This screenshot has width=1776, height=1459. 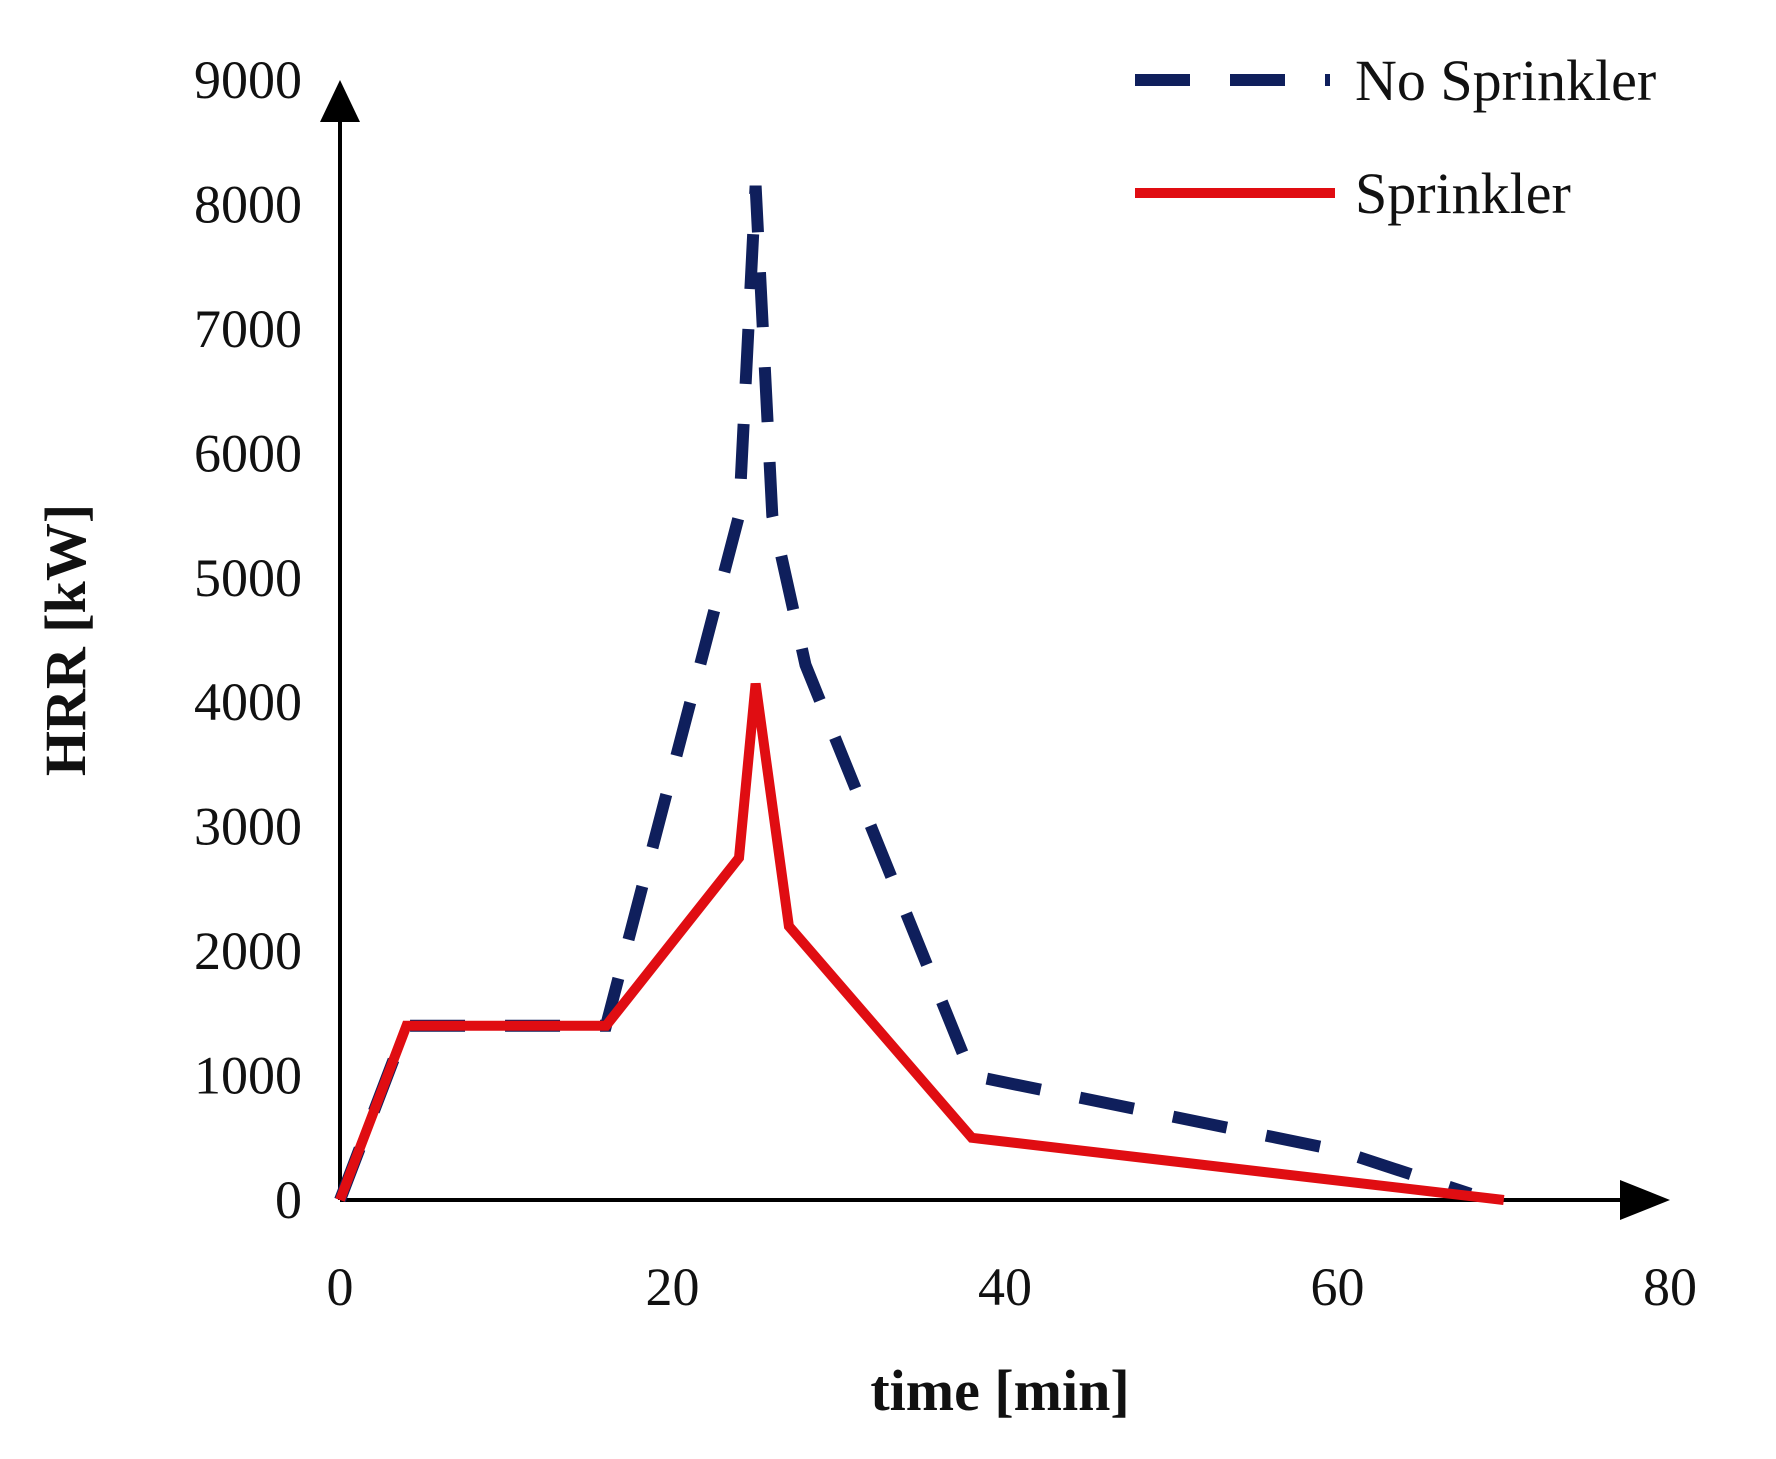 What do you see at coordinates (340, 101) in the screenshot?
I see `y-axis-arrow` at bounding box center [340, 101].